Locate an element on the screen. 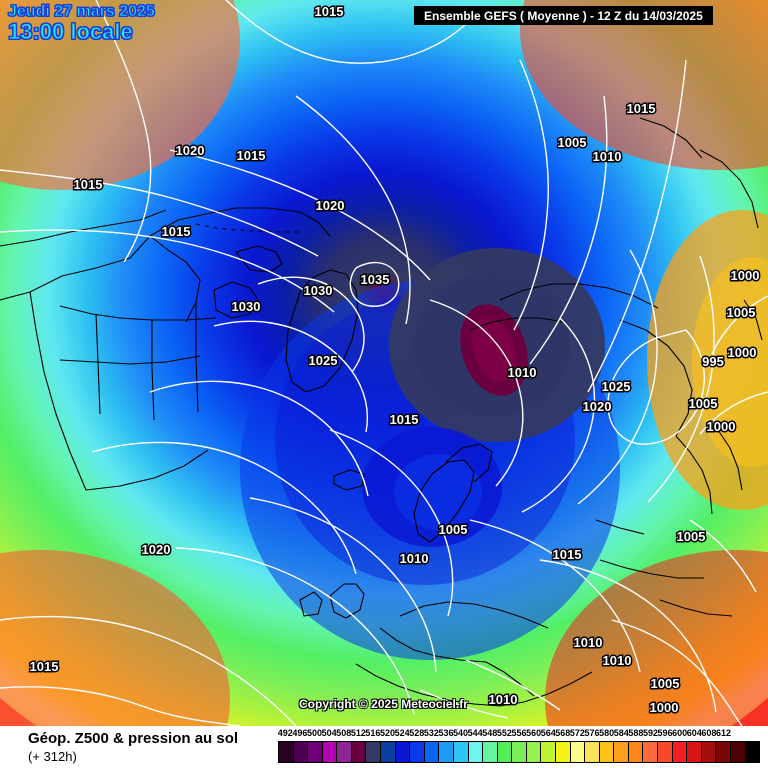  forecast-hour-label: (+ 312h) is located at coordinates (52, 756).